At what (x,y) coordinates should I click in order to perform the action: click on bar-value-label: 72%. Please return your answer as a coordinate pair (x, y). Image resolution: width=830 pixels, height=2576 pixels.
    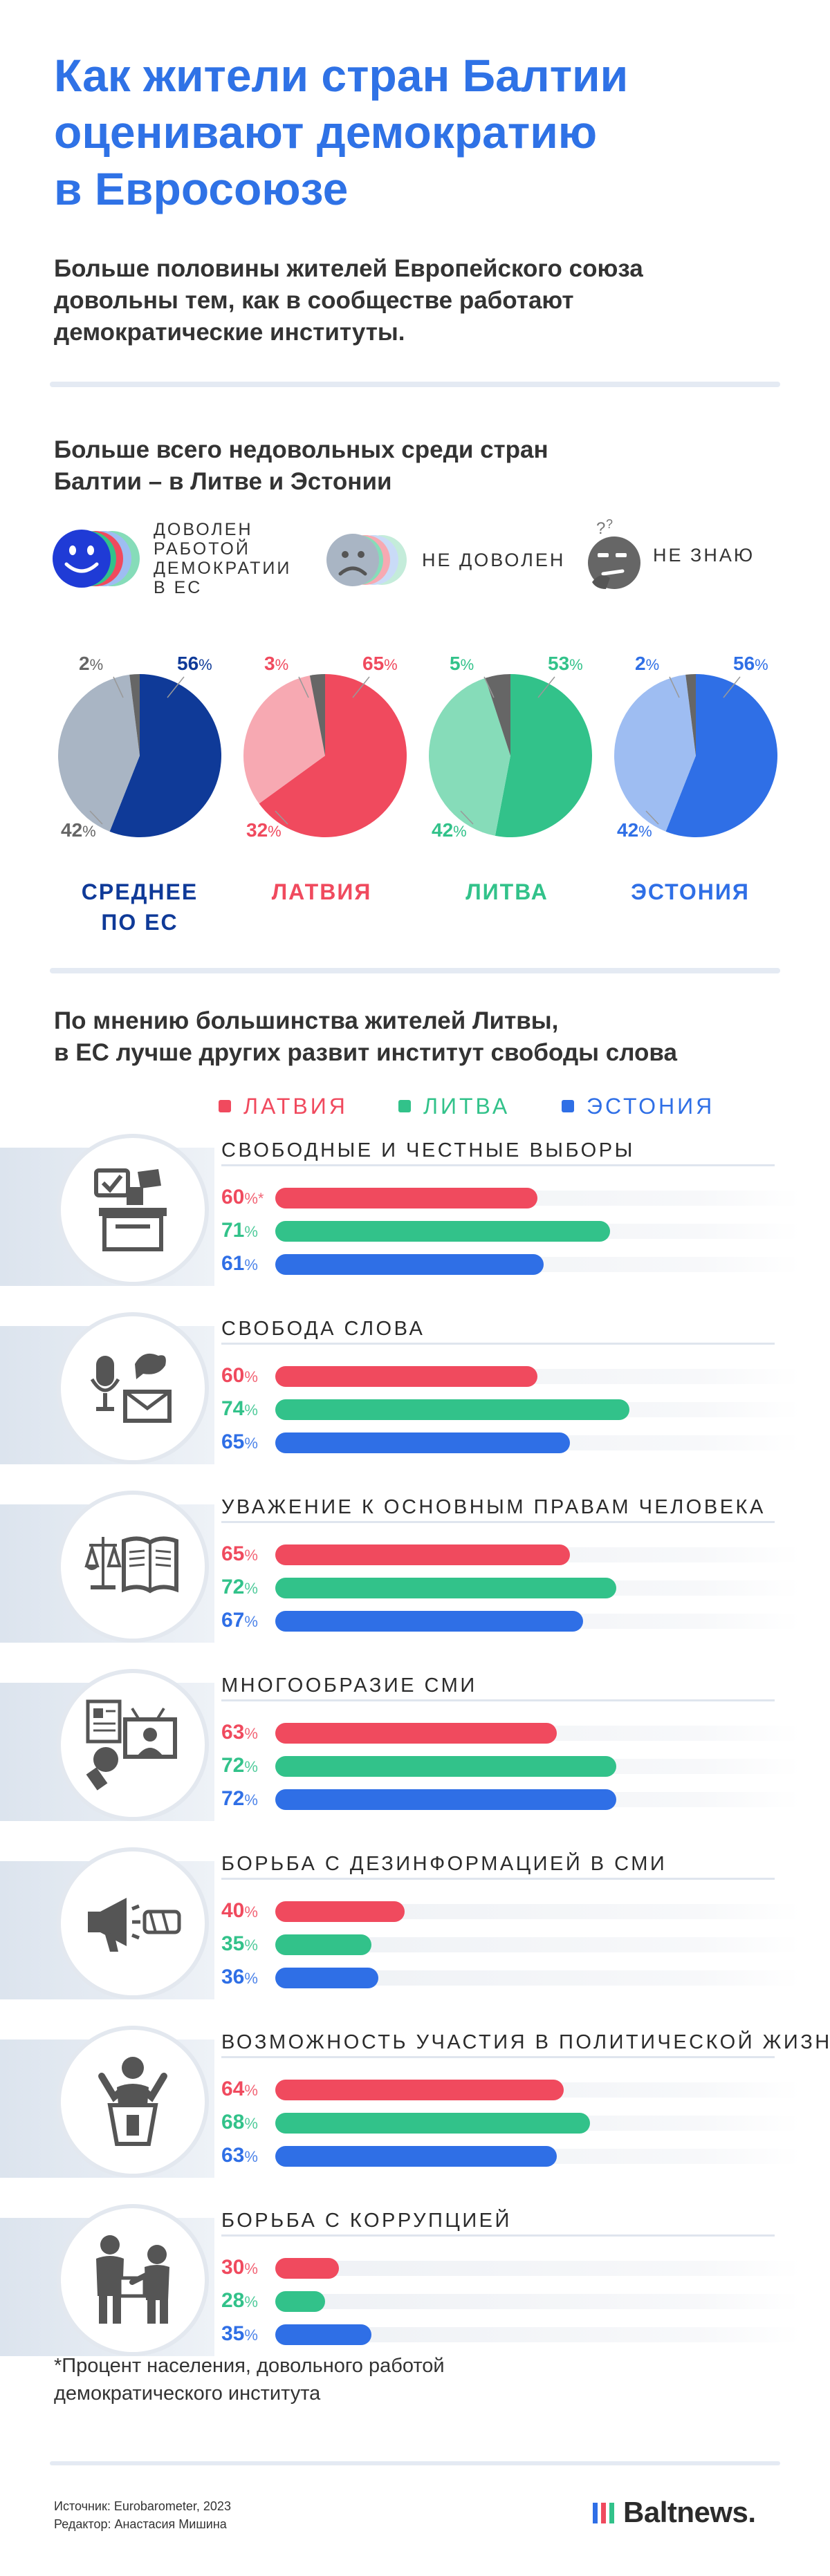
    Looking at the image, I should click on (239, 1798).